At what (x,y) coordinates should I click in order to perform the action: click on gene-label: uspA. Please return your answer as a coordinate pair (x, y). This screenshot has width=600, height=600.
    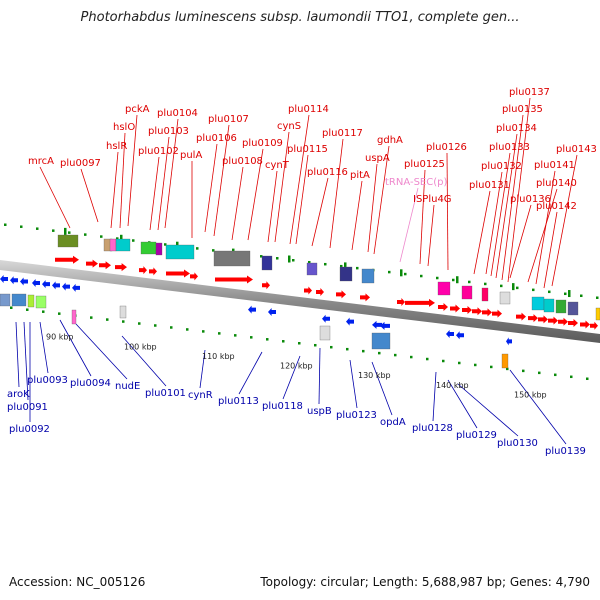
    Looking at the image, I should click on (377, 158).